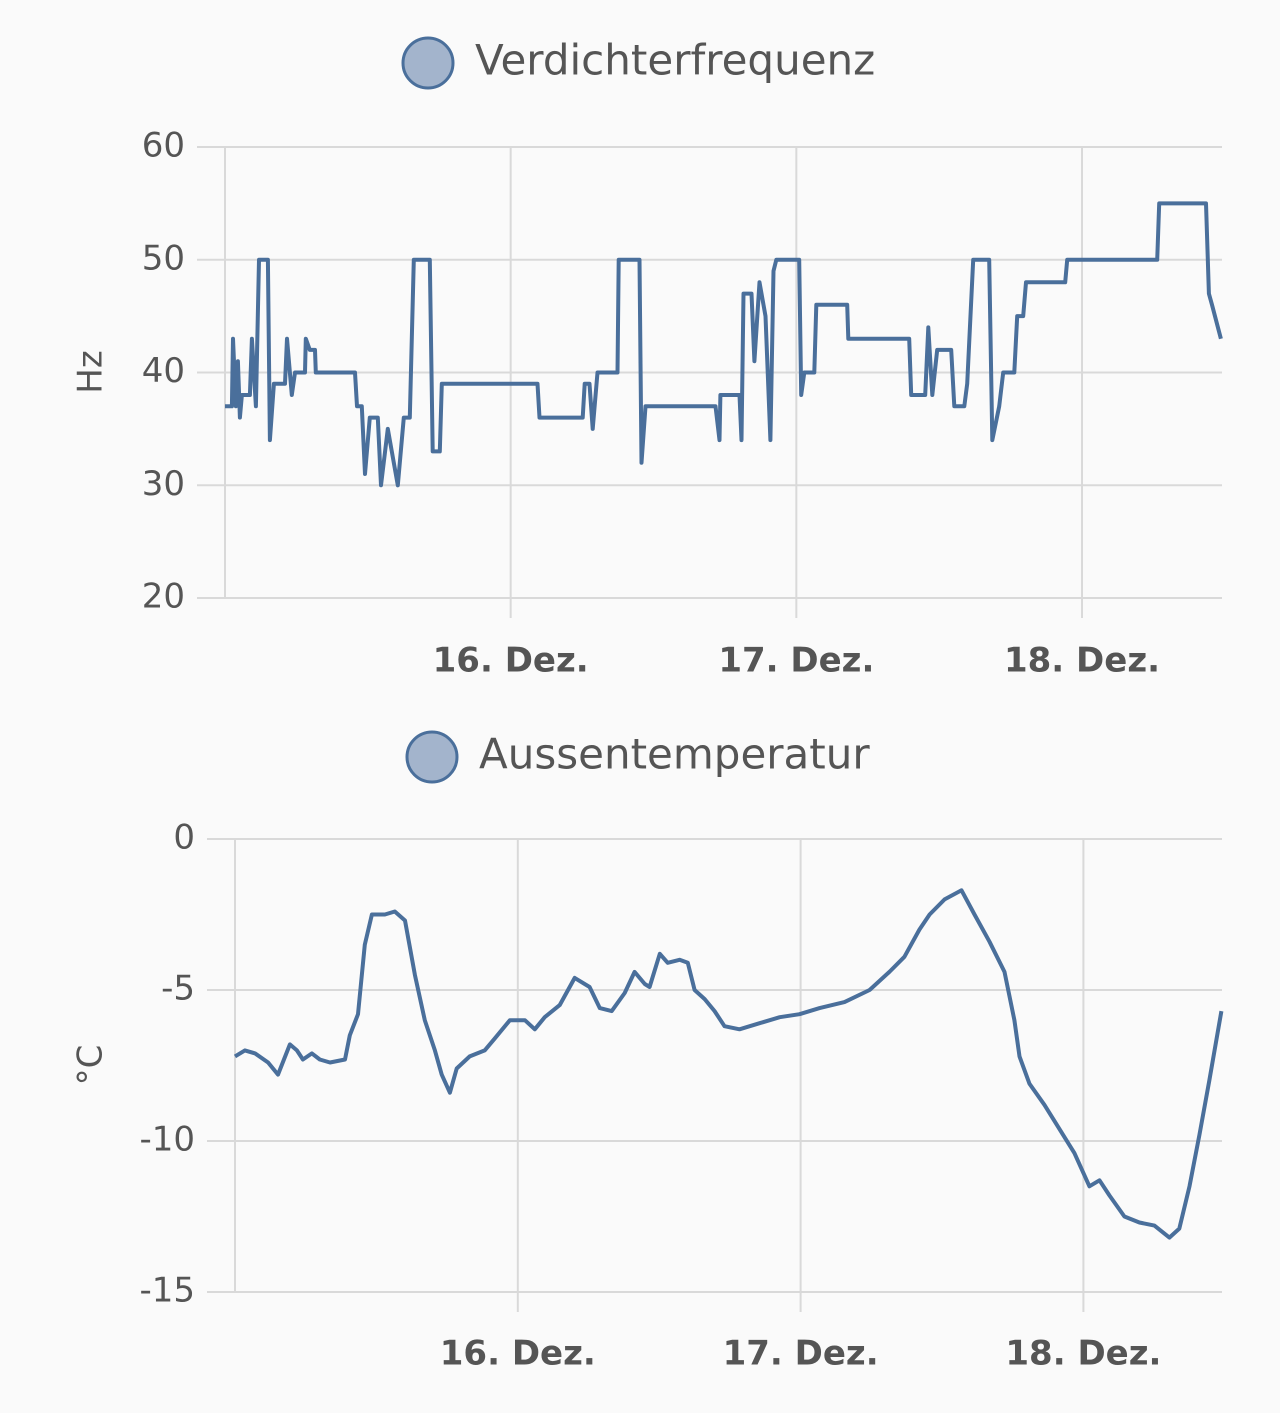 Image resolution: width=1280 pixels, height=1413 pixels. I want to click on y-tick-label: 50, so click(163, 258).